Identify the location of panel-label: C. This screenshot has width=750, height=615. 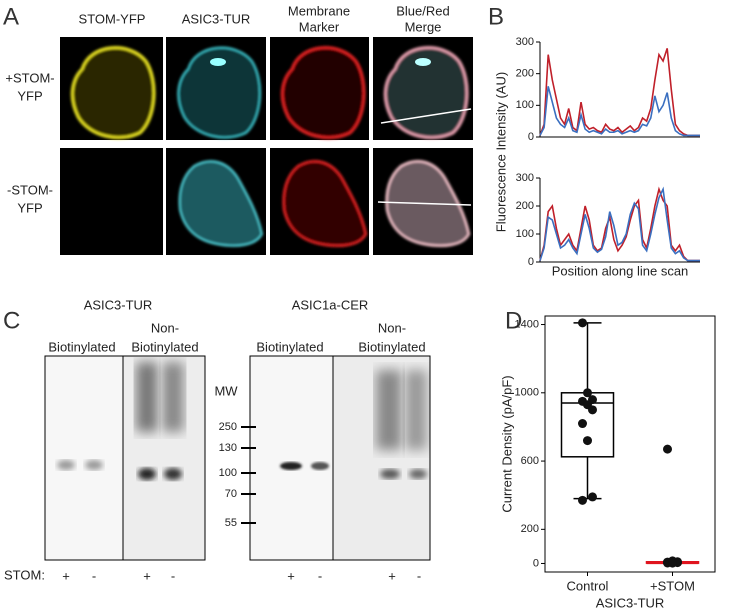
(11, 320).